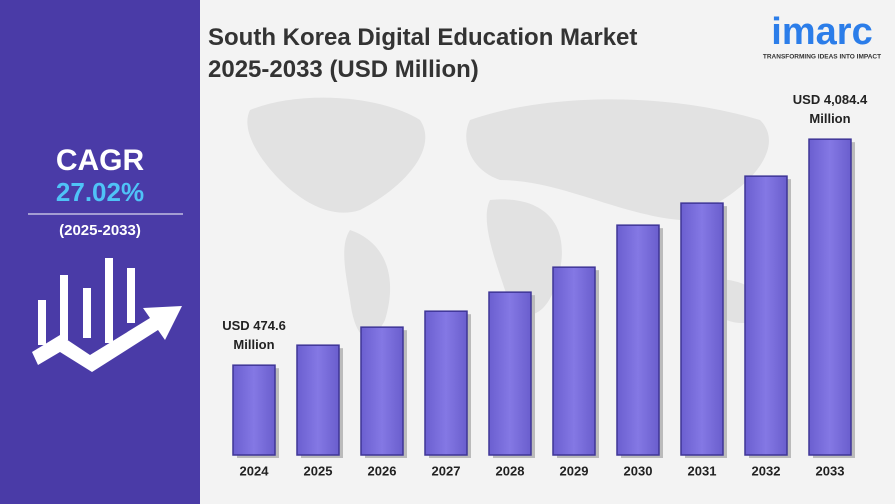 This screenshot has width=895, height=504. What do you see at coordinates (830, 470) in the screenshot?
I see `x-tick-label: 2033` at bounding box center [830, 470].